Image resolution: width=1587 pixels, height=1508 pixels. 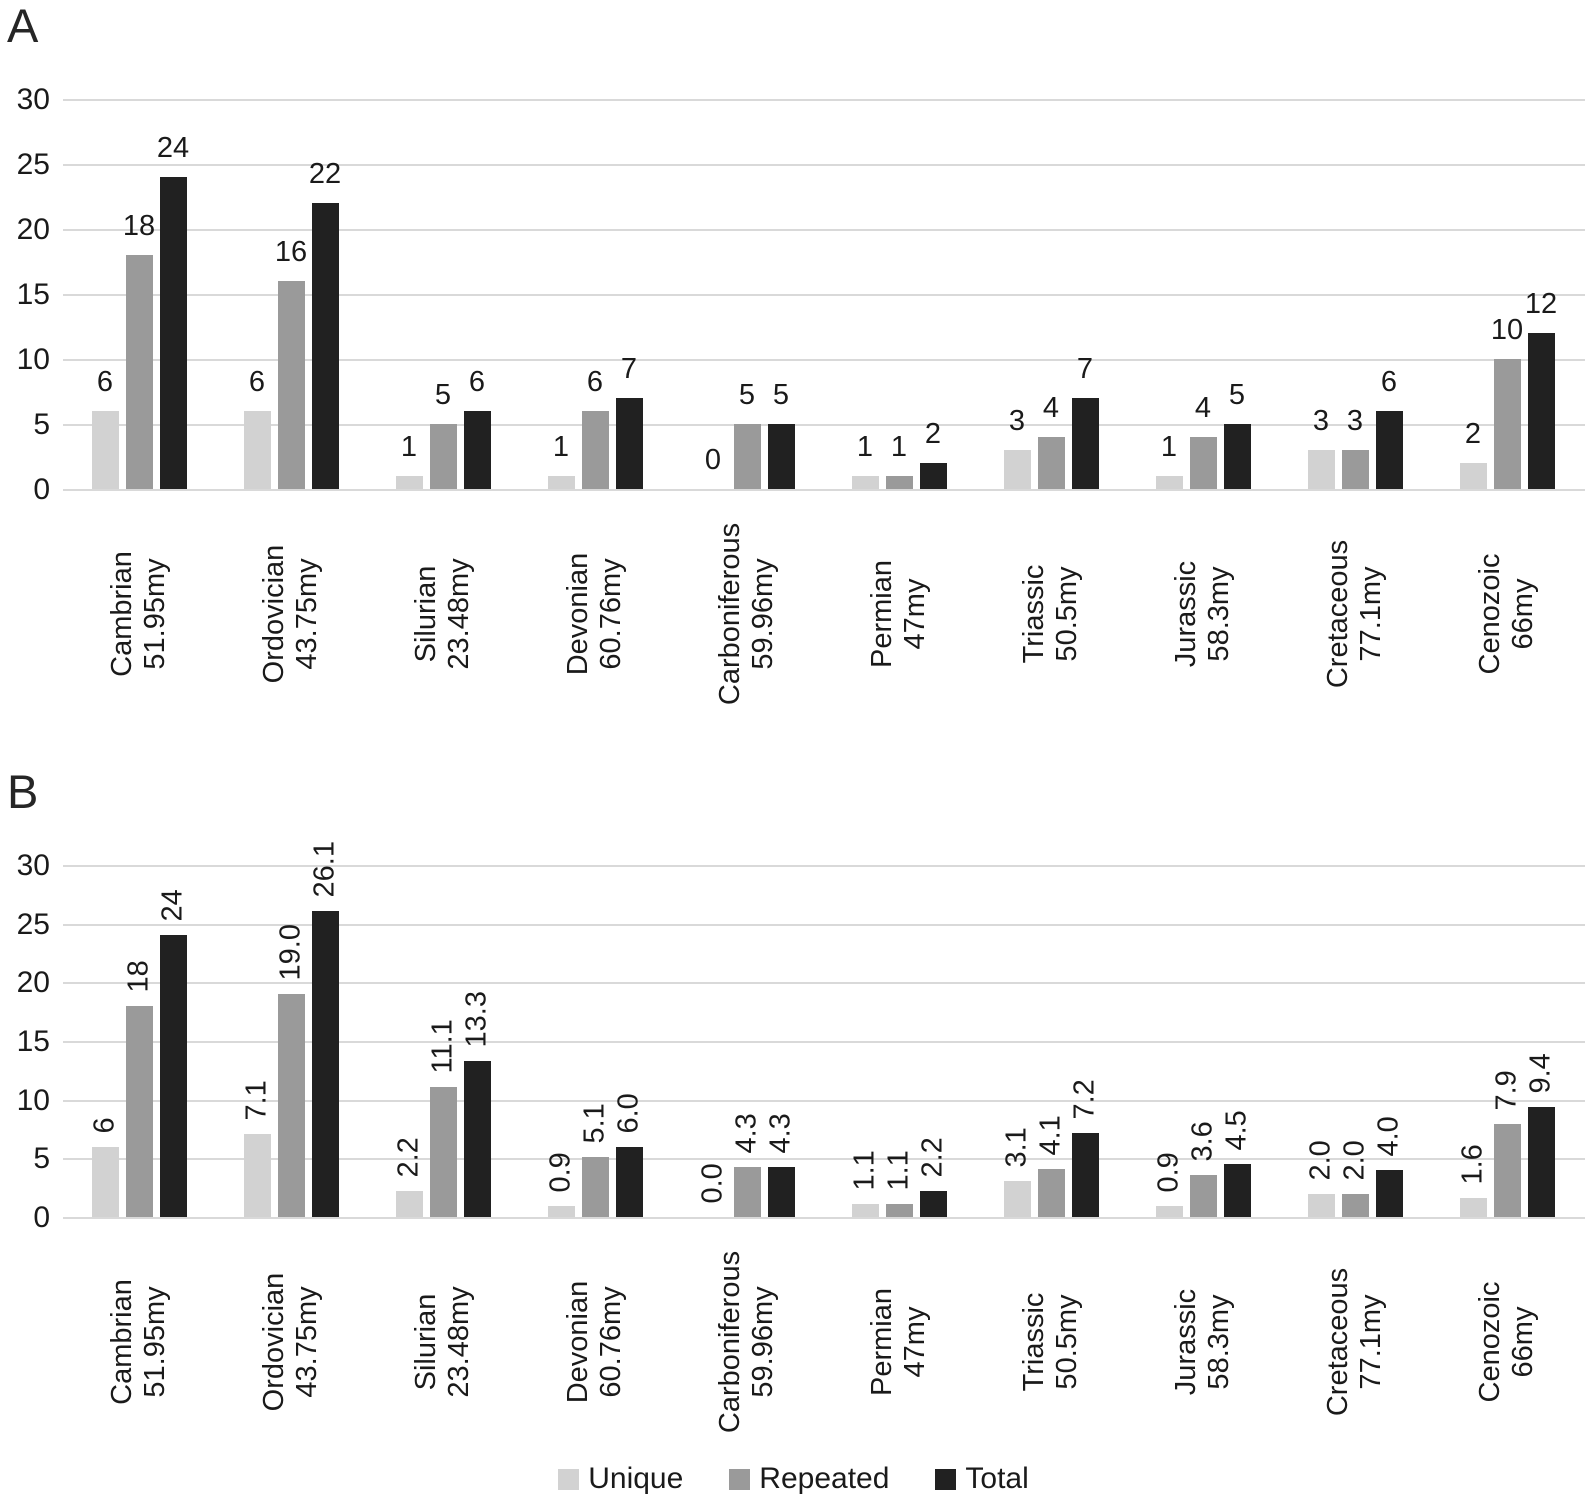 I want to click on bar-repeated-cenozoic, so click(x=1507, y=1170).